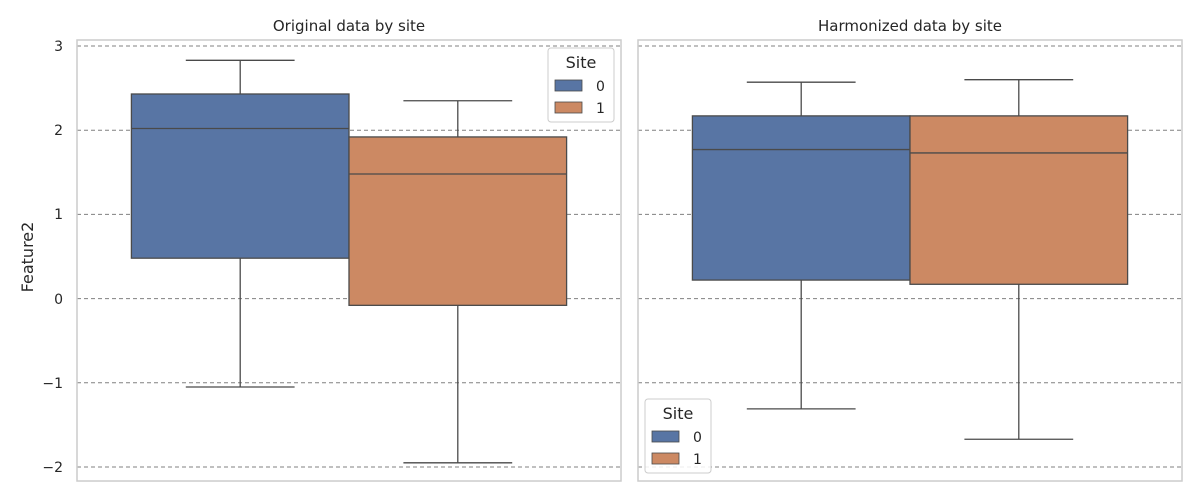  What do you see at coordinates (58, 300) in the screenshot?
I see `y-tick-label: 0` at bounding box center [58, 300].